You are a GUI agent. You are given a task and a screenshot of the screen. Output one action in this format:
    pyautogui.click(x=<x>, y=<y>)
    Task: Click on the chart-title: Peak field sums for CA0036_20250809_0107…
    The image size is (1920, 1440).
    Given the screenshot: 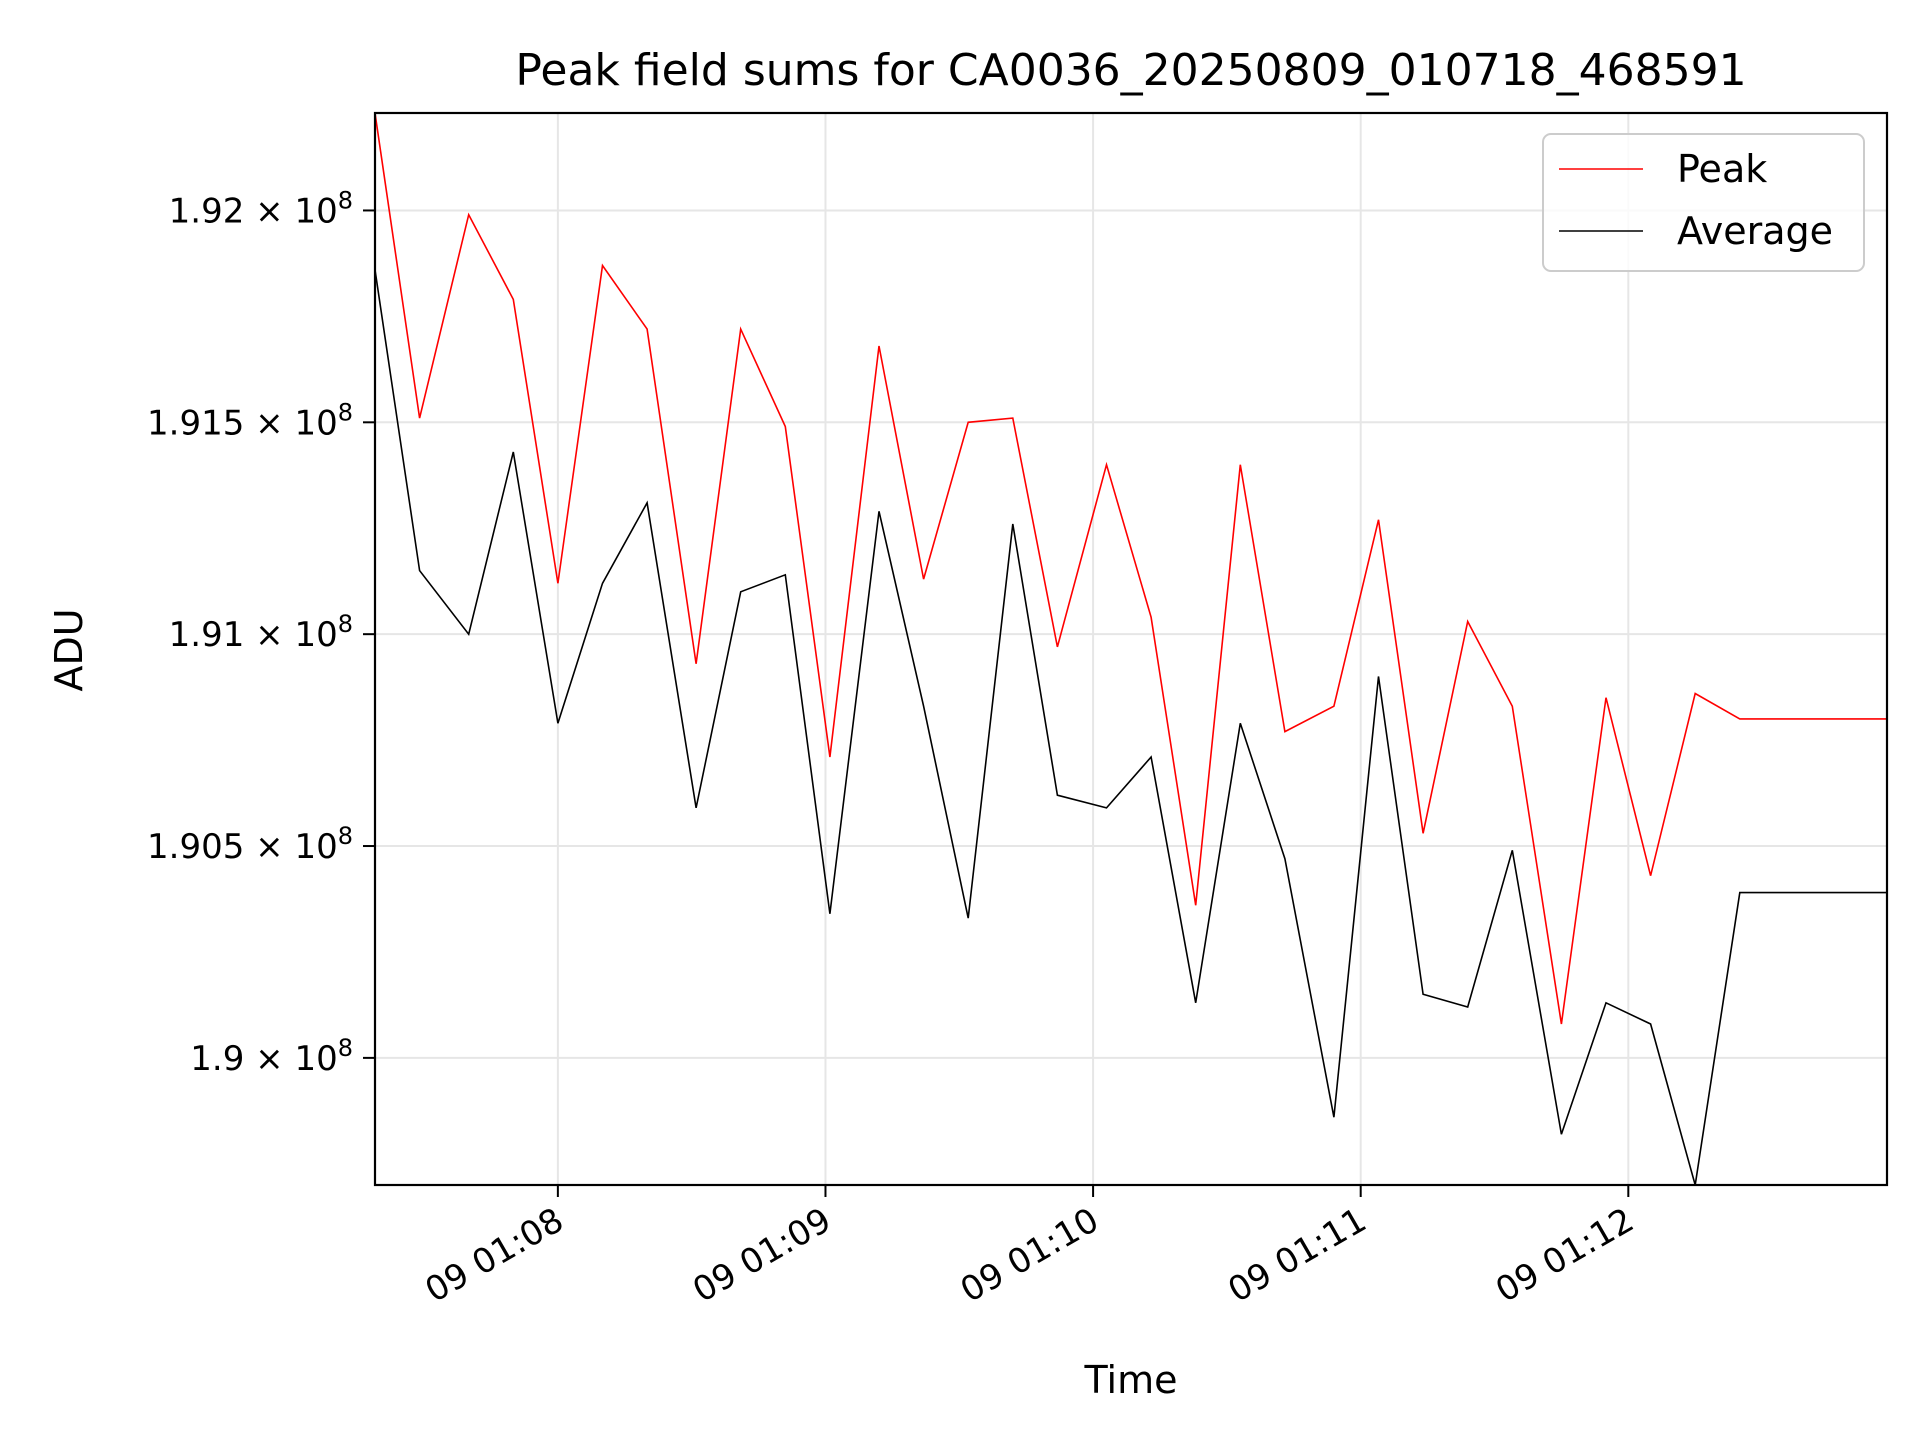 What is the action you would take?
    pyautogui.click(x=1130, y=70)
    